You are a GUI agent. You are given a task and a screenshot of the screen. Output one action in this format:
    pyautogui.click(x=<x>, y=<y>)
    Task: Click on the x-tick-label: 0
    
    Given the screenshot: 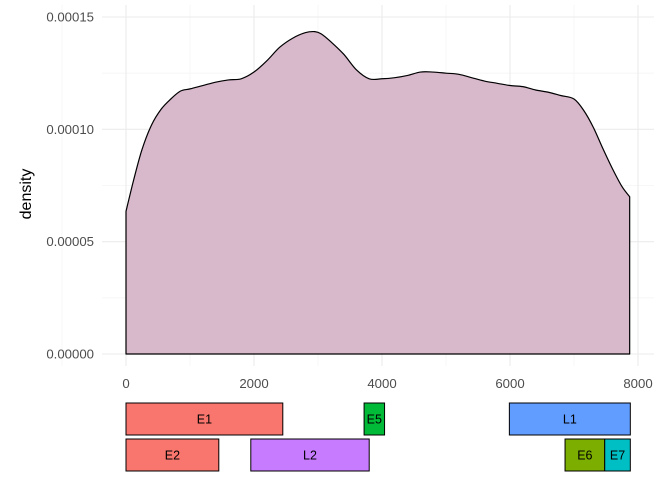 What is the action you would take?
    pyautogui.click(x=125, y=383)
    